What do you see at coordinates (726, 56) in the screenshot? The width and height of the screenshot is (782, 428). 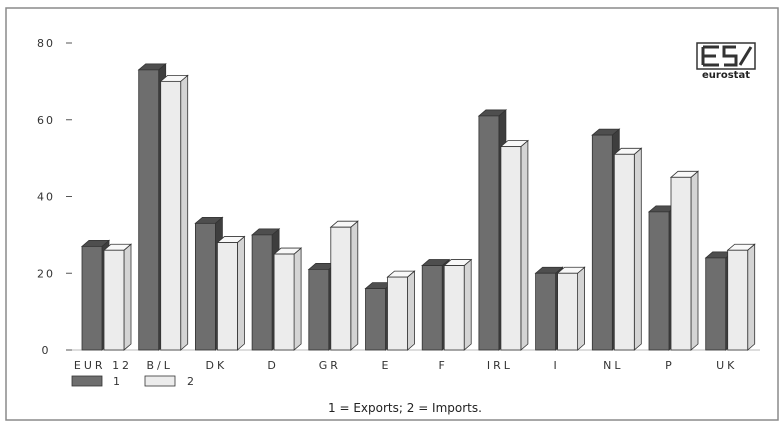 I see `eurostat-logo-icon` at bounding box center [726, 56].